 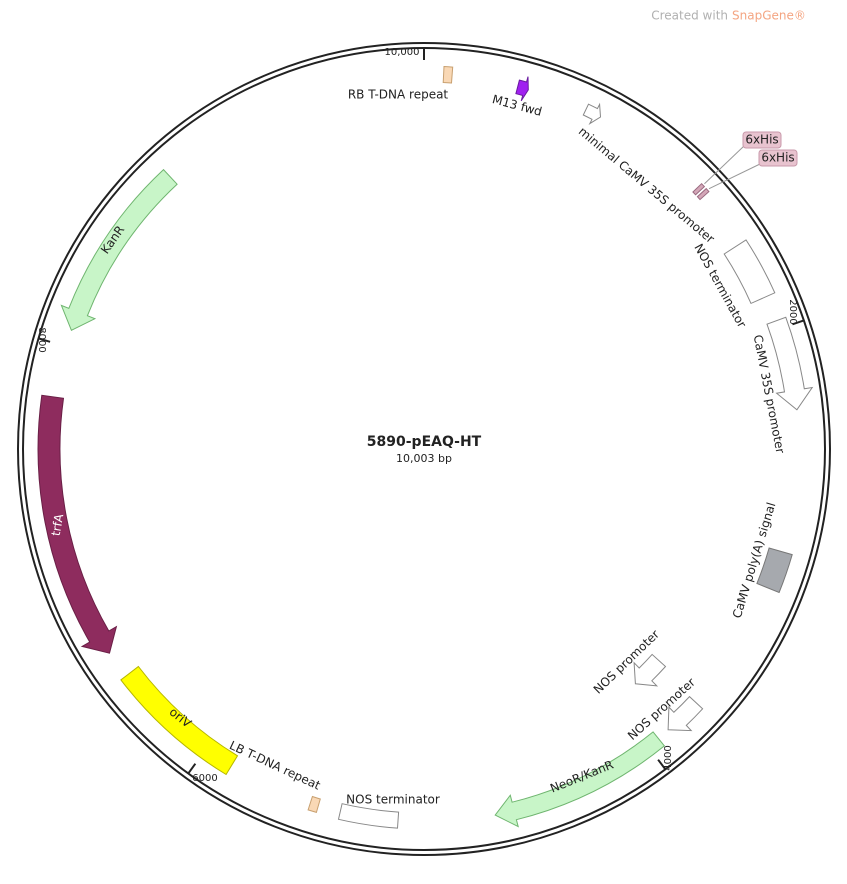 What do you see at coordinates (769, 16) in the screenshot?
I see `watermark-brand: SnapGene®` at bounding box center [769, 16].